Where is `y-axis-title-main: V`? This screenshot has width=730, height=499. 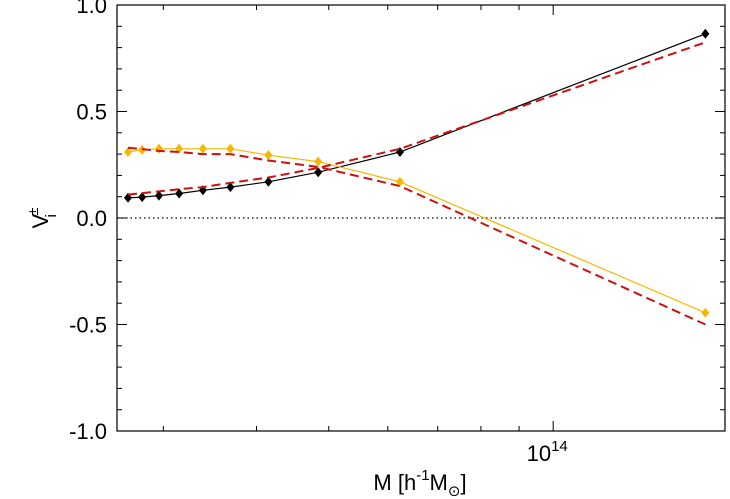 y-axis-title-main: V is located at coordinates (40, 220).